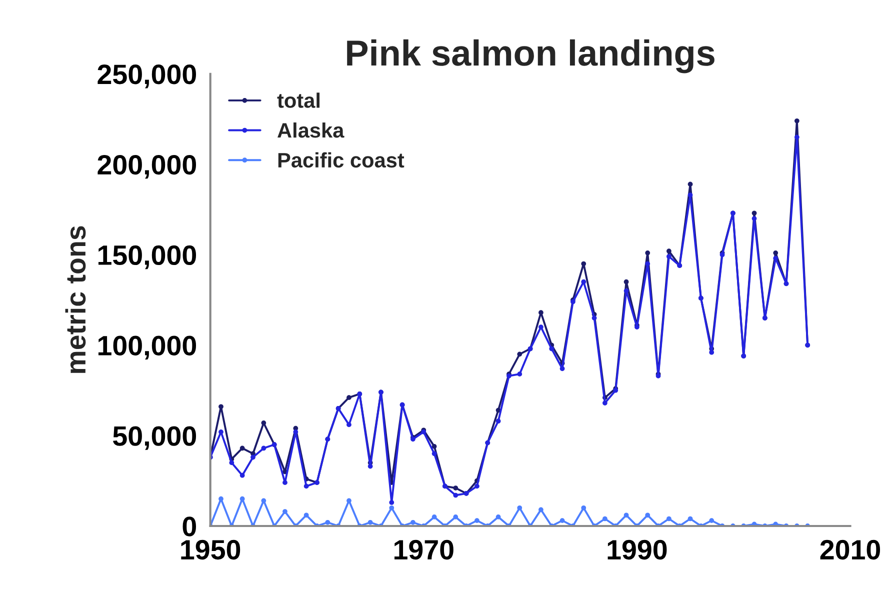 The height and width of the screenshot is (591, 895). I want to click on y-tick-label: 200,000, so click(147, 166).